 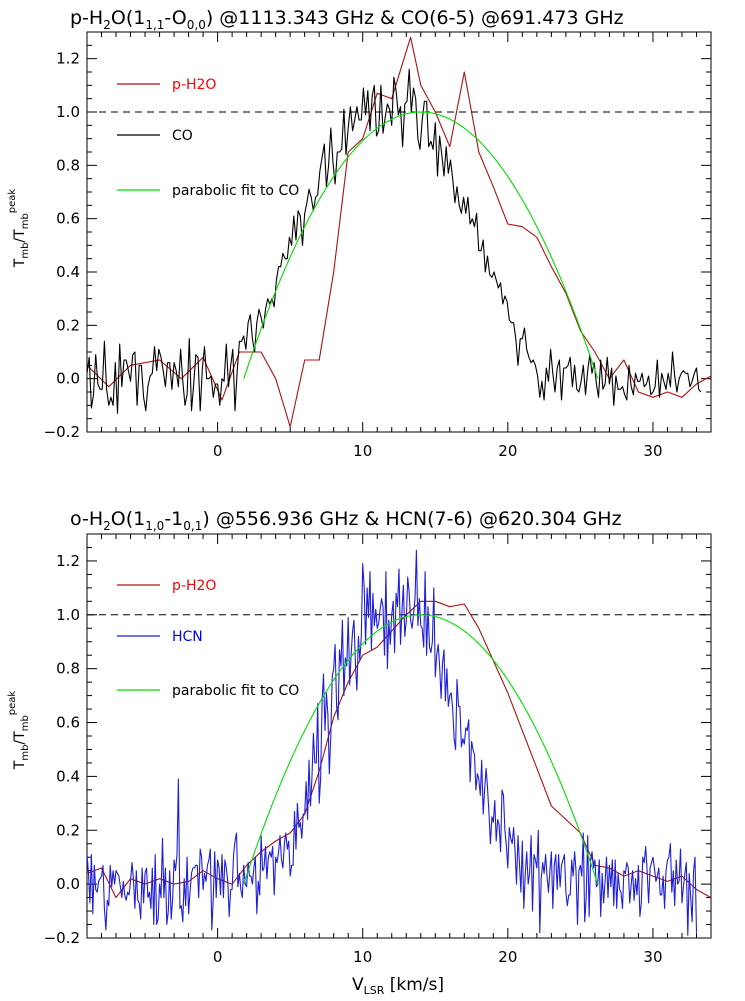 I want to click on bottom-panel-ylabel: Tmb/Tmbpeak, so click(x=19, y=731).